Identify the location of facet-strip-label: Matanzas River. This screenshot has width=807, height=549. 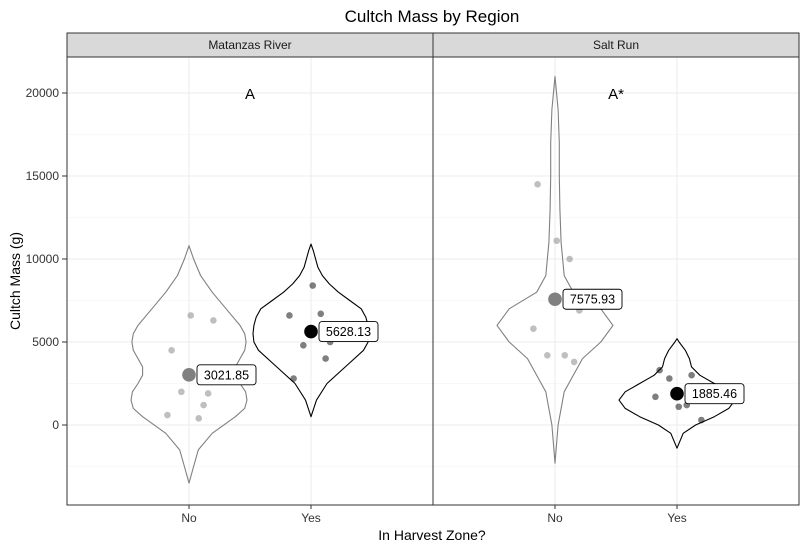
(249, 45).